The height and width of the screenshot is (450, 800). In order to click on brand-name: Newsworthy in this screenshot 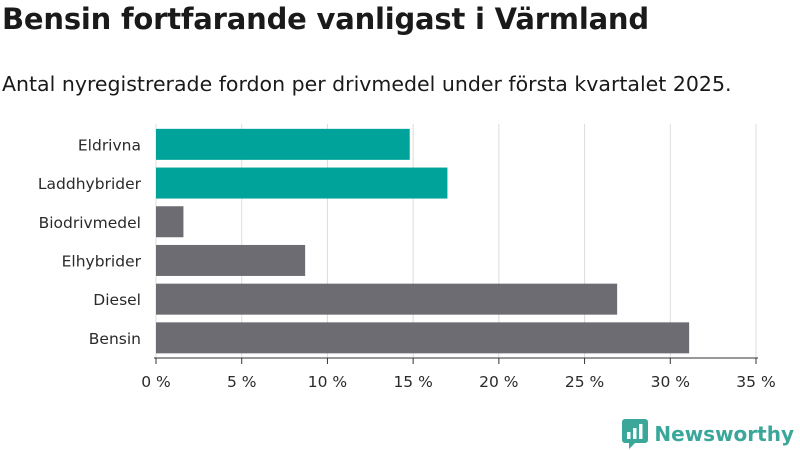, I will do `click(724, 434)`.